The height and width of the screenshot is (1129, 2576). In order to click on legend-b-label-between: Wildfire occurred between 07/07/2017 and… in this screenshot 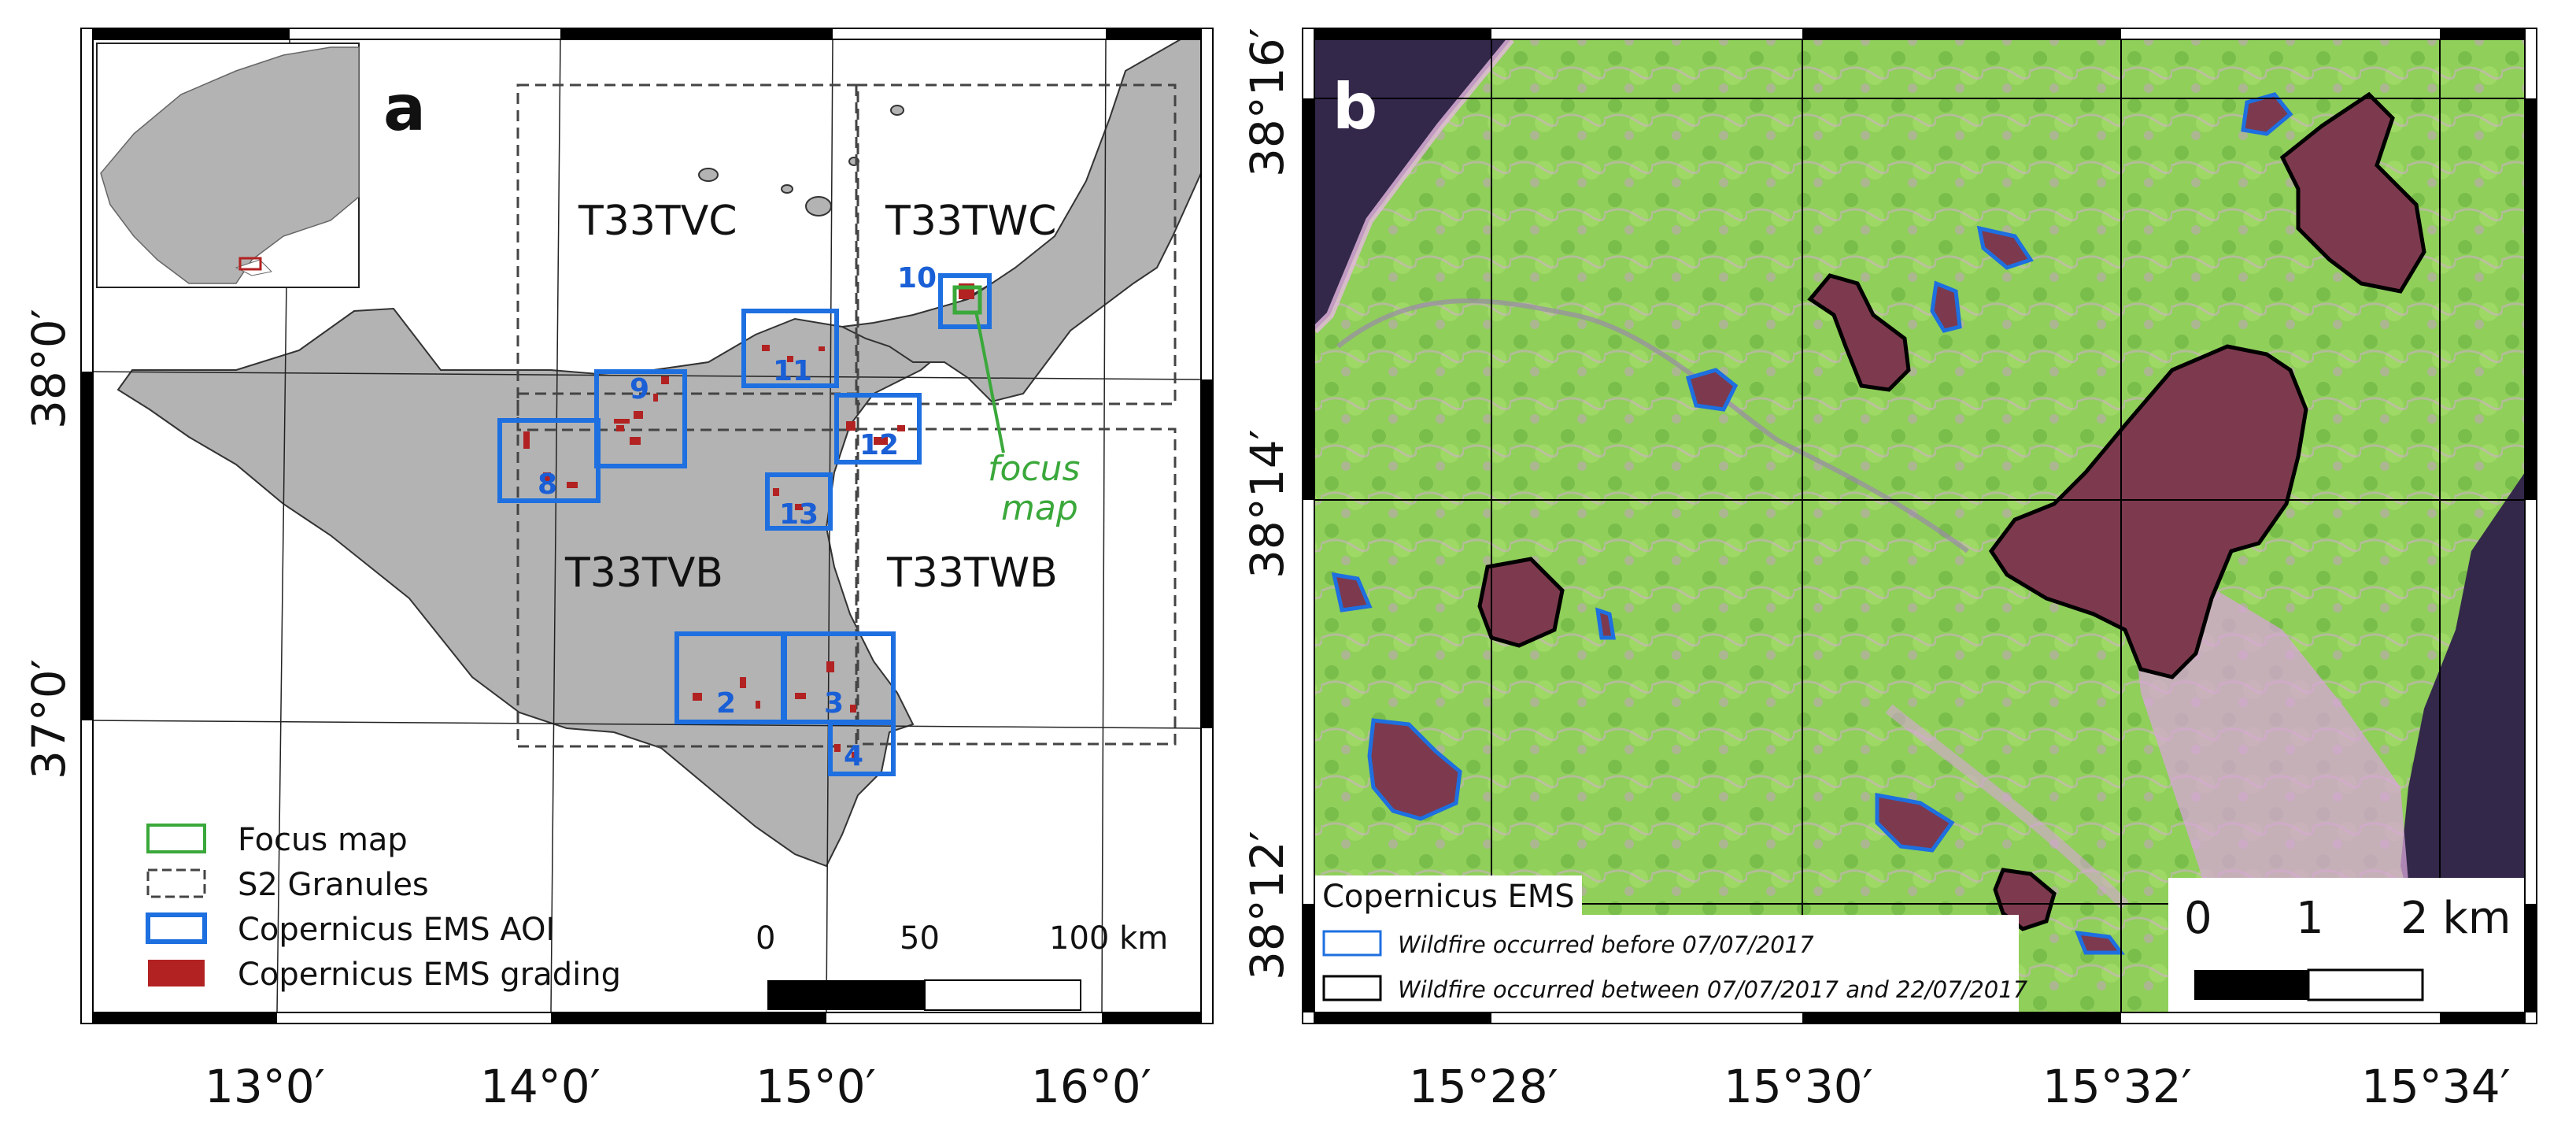, I will do `click(1713, 989)`.